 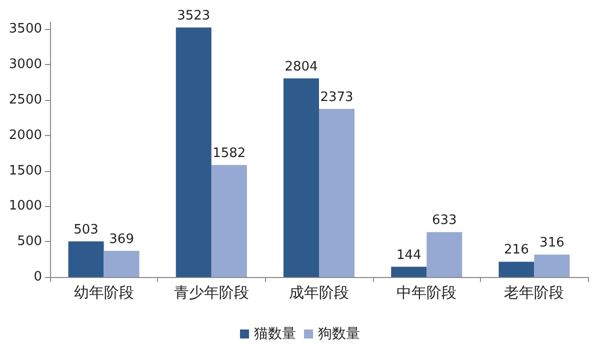 What do you see at coordinates (516, 250) in the screenshot?
I see `data-label: 216` at bounding box center [516, 250].